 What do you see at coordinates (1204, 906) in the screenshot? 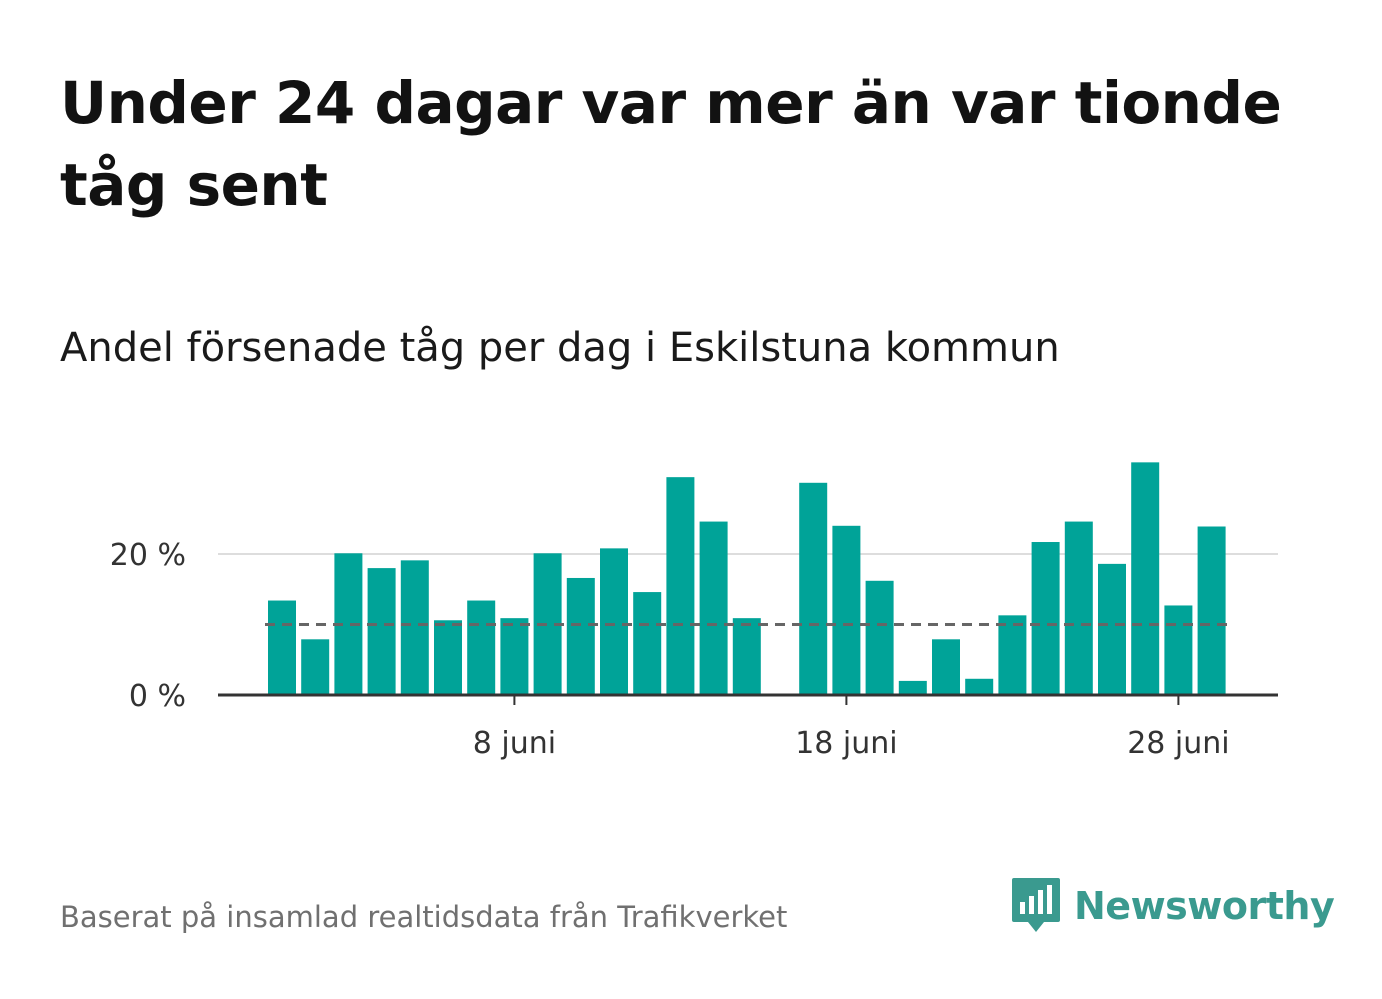
I see `brand-name: Newsworthy` at bounding box center [1204, 906].